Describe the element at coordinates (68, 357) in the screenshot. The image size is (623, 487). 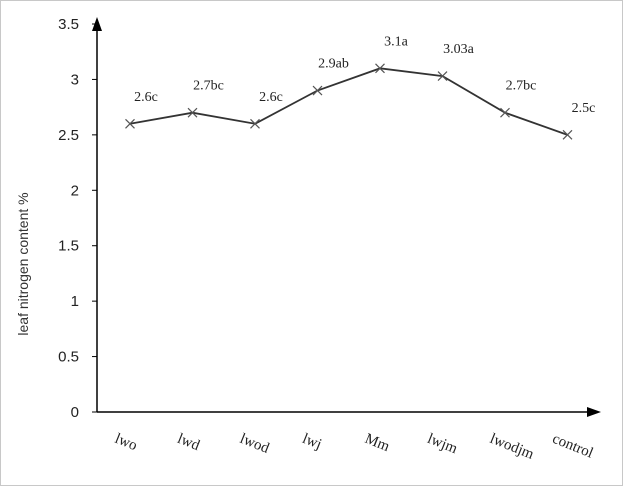
I see `y-tick-label: 0.5` at that location.